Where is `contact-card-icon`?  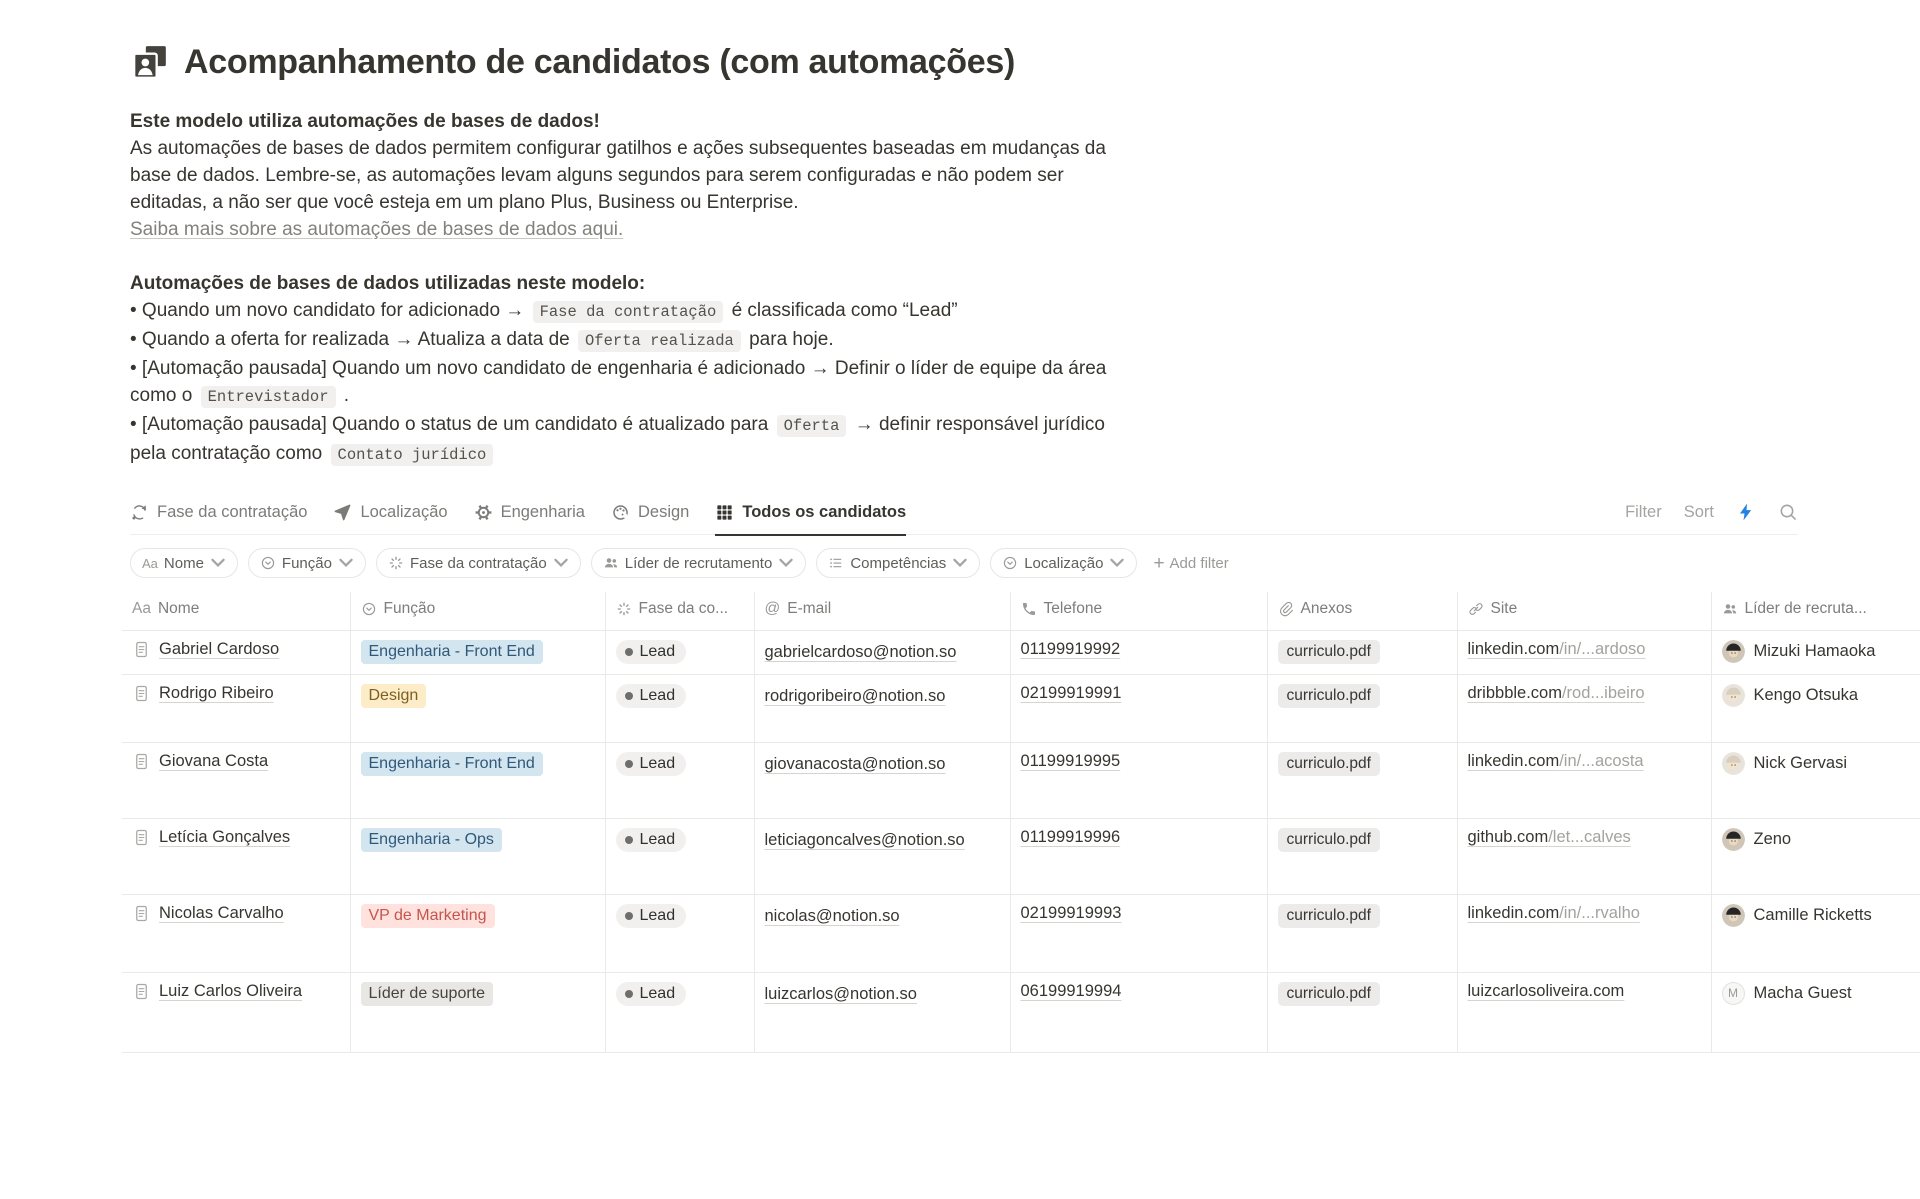
contact-card-icon is located at coordinates (150, 62).